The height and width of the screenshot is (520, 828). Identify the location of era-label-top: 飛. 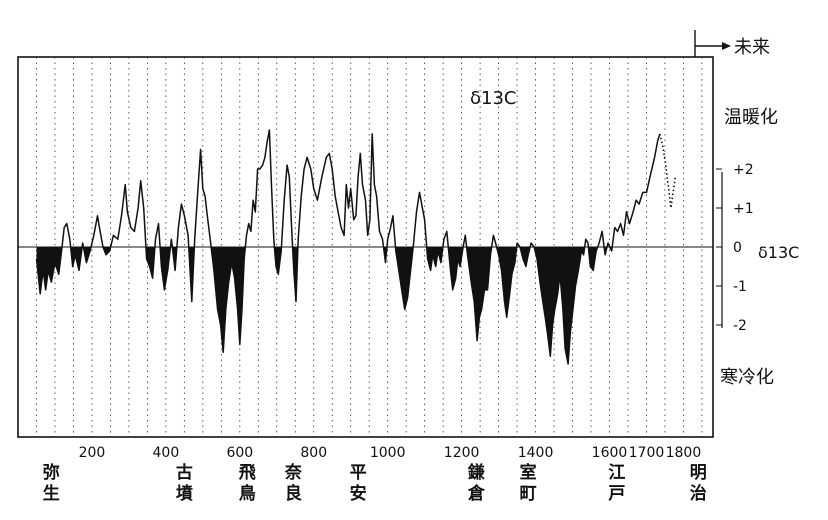
(247, 473).